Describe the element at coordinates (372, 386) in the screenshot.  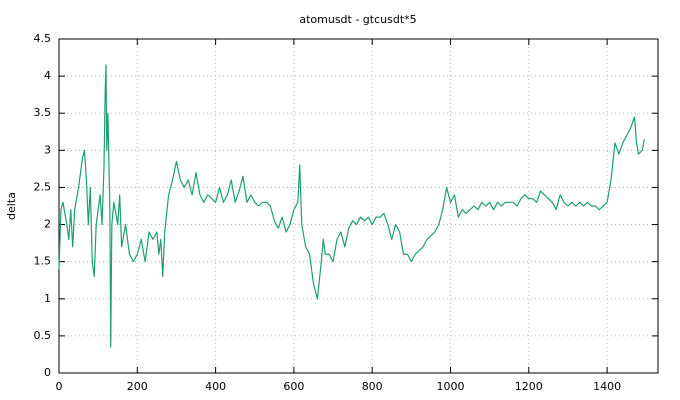
I see `x-tick-label: 800` at that location.